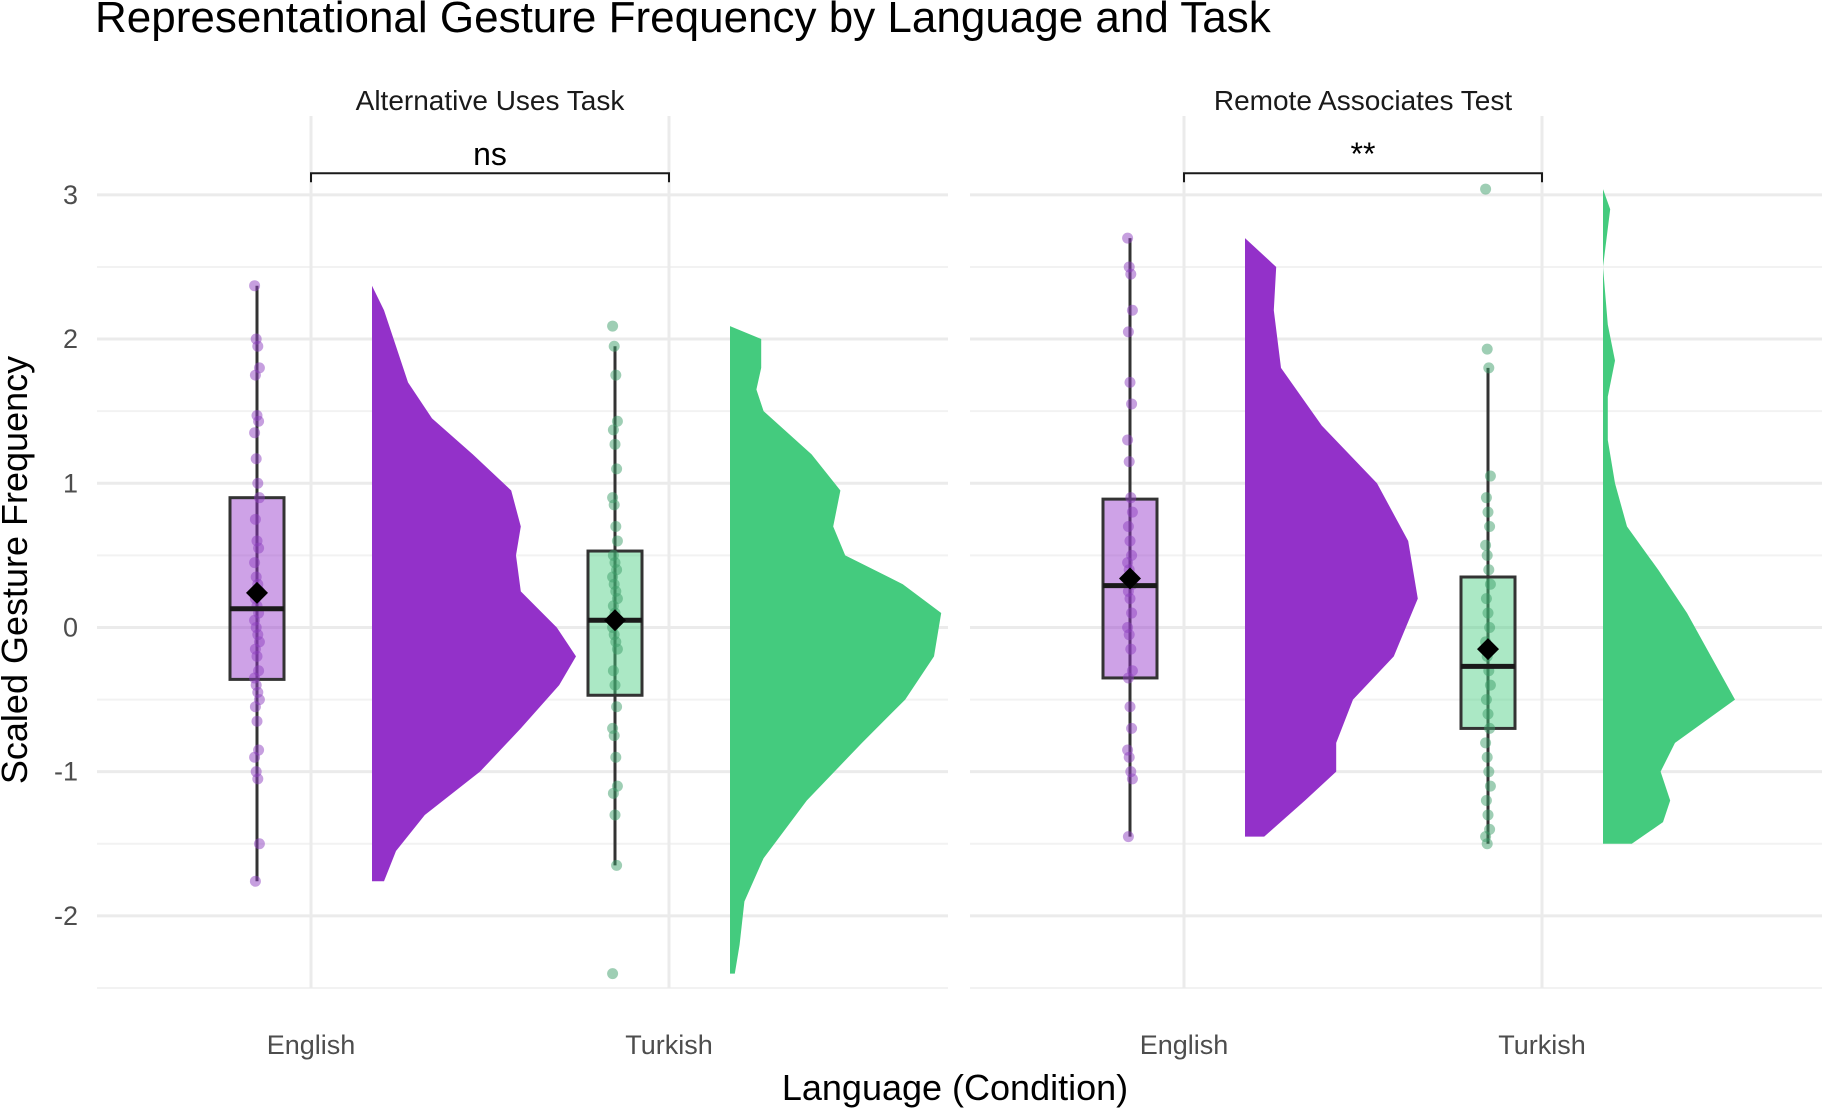 This screenshot has width=1822, height=1113. What do you see at coordinates (66, 916) in the screenshot?
I see `y-tick-label: -2` at bounding box center [66, 916].